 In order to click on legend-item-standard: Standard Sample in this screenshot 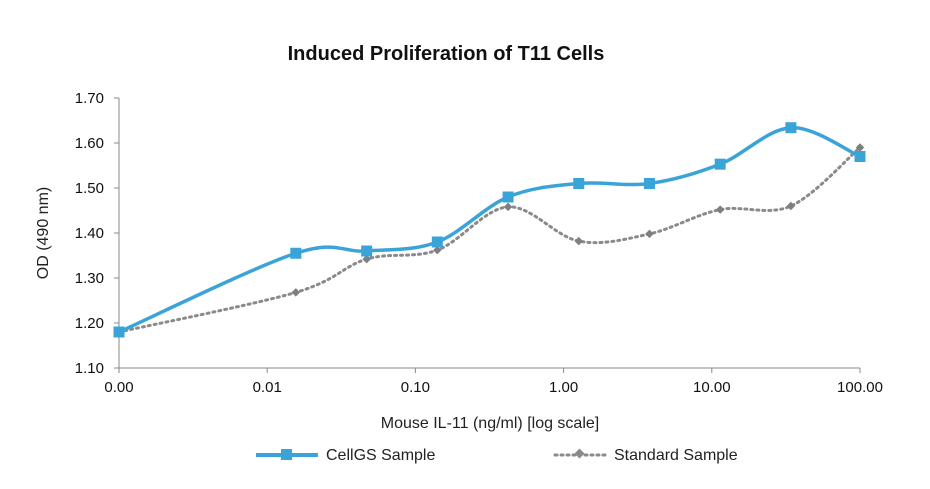, I will do `click(645, 455)`.